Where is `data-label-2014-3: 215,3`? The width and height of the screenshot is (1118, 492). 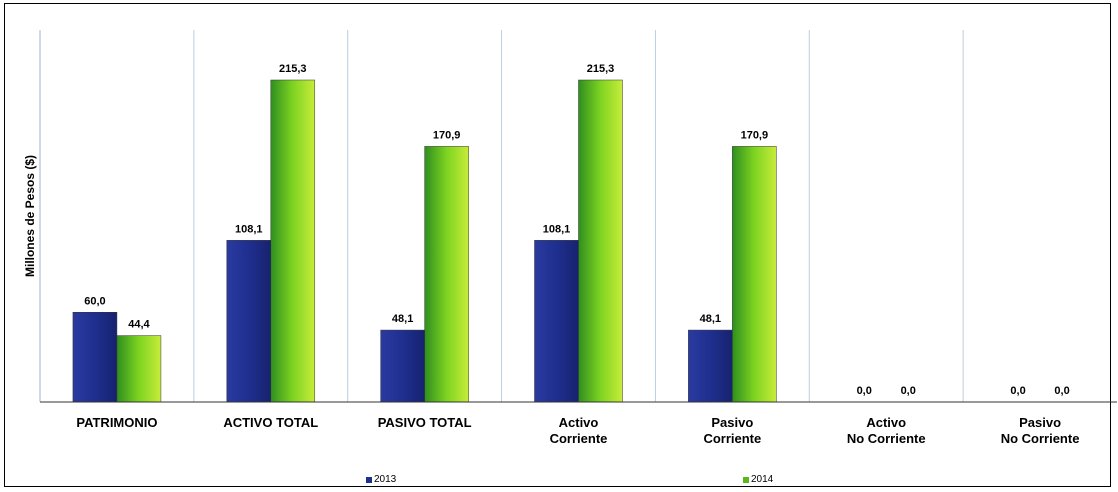 data-label-2014-3: 215,3 is located at coordinates (601, 69).